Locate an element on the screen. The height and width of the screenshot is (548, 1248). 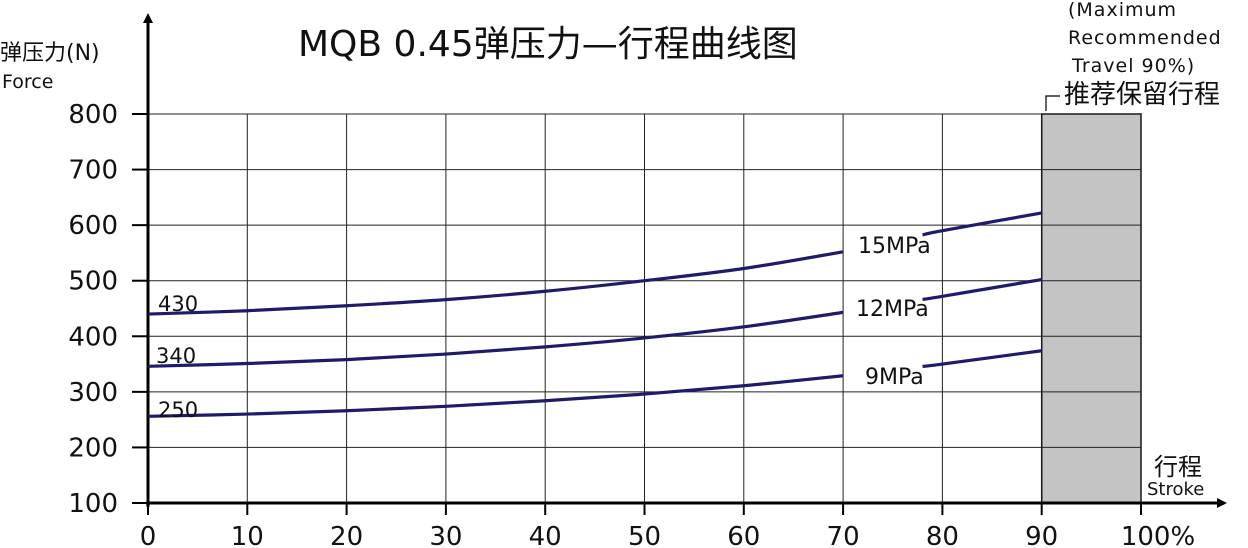
x-tick-label: 100% is located at coordinates (1158, 535).